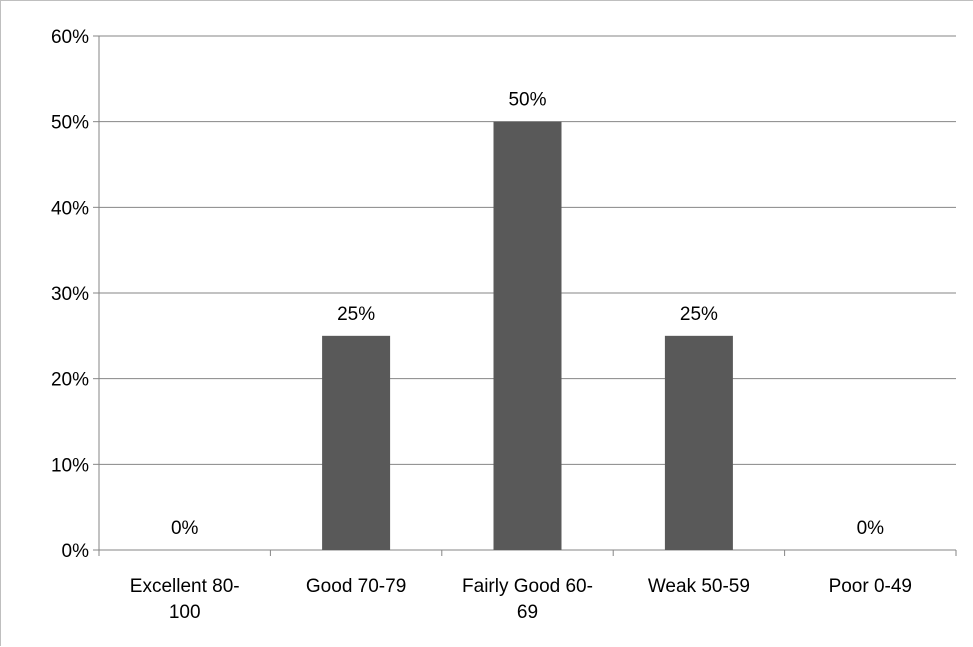 The height and width of the screenshot is (647, 973). What do you see at coordinates (527, 612) in the screenshot?
I see `x-tick-label: 69` at bounding box center [527, 612].